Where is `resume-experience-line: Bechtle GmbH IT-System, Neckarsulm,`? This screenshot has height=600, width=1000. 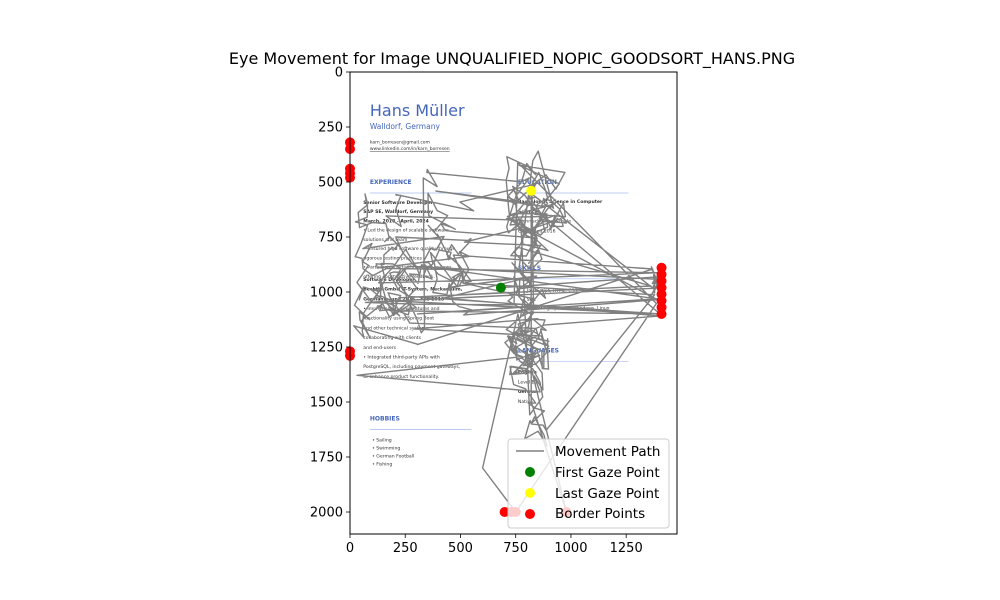 resume-experience-line: Bechtle GmbH IT-System, Neckarsulm, is located at coordinates (412, 290).